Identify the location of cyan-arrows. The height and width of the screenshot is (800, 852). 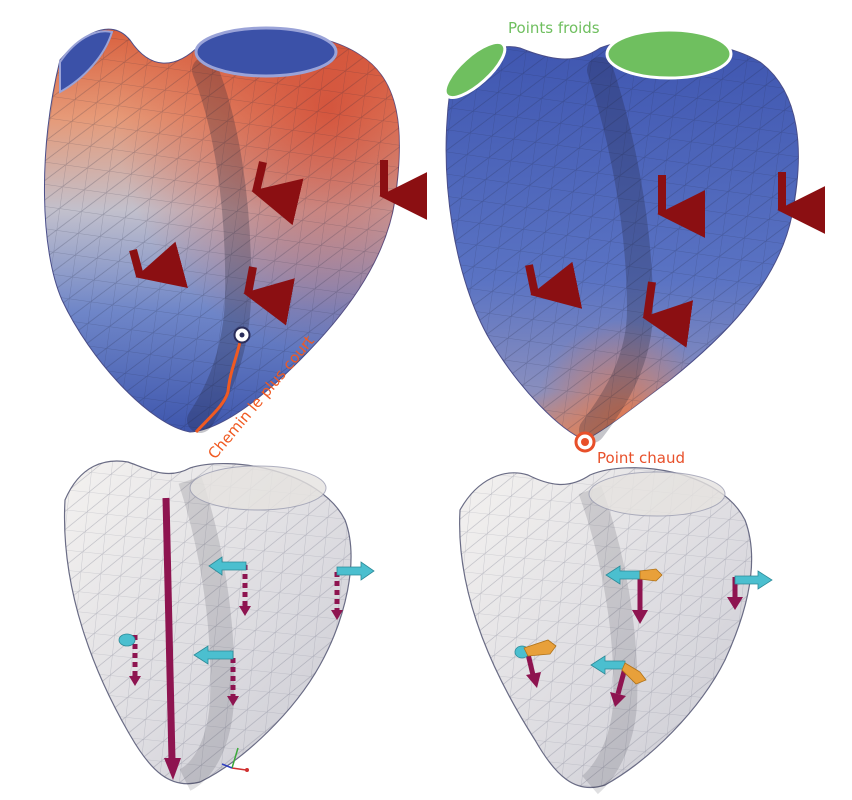
(246, 610).